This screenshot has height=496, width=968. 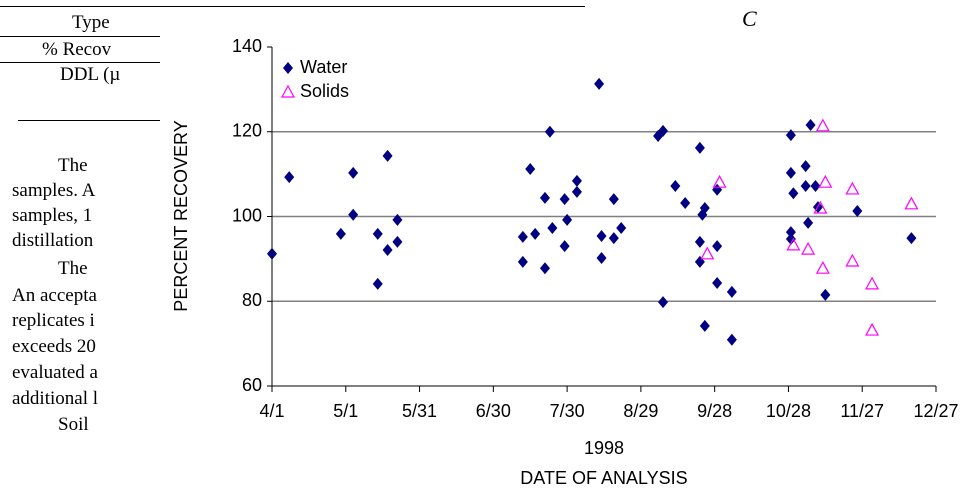 What do you see at coordinates (90, 74) in the screenshot?
I see `doc-line: DDL (µ` at bounding box center [90, 74].